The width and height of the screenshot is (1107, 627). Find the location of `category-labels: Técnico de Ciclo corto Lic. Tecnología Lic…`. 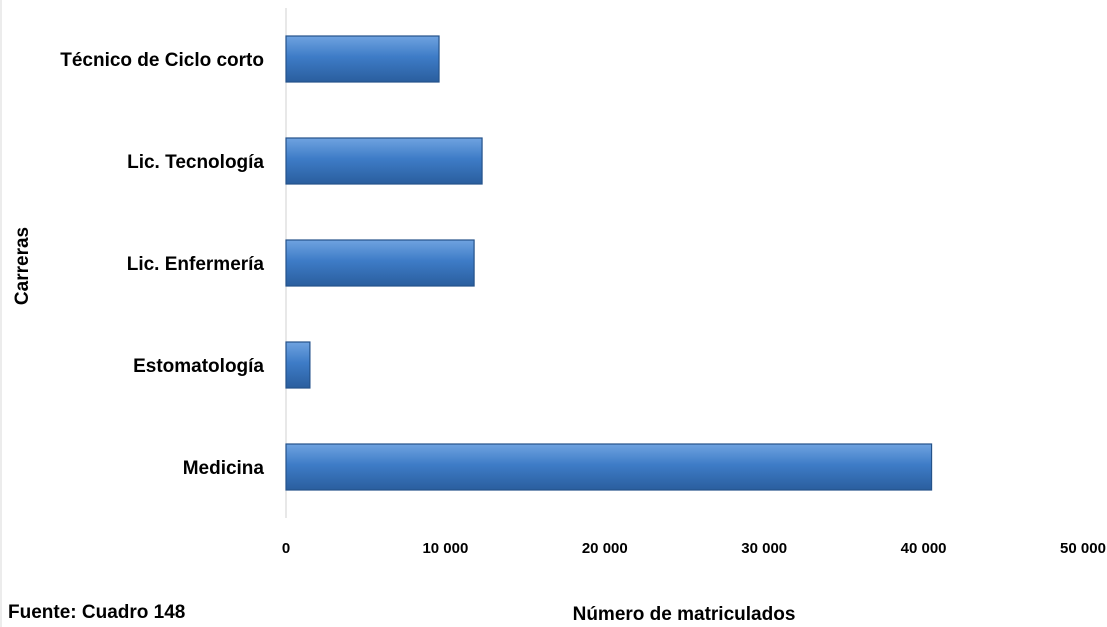

category-labels: Técnico de Ciclo corto Lic. Tecnología Lic… is located at coordinates (162, 264).